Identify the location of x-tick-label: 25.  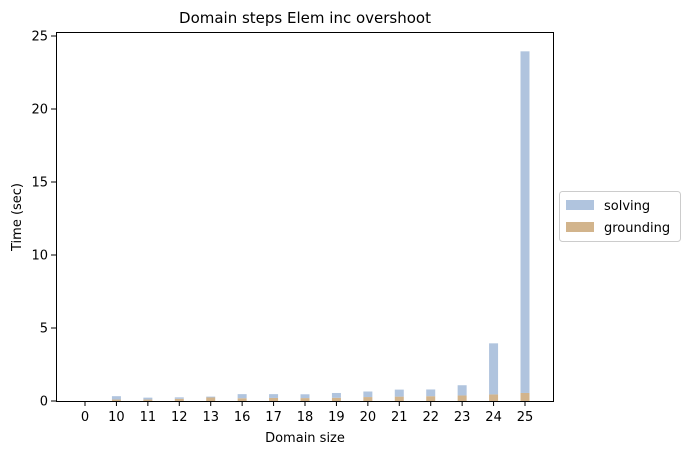
(525, 417).